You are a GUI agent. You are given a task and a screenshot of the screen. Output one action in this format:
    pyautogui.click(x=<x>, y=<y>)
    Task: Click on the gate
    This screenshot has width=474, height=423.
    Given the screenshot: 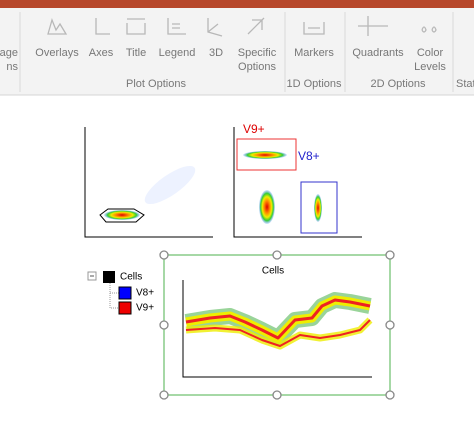 What is the action you would take?
    pyautogui.click(x=122, y=215)
    